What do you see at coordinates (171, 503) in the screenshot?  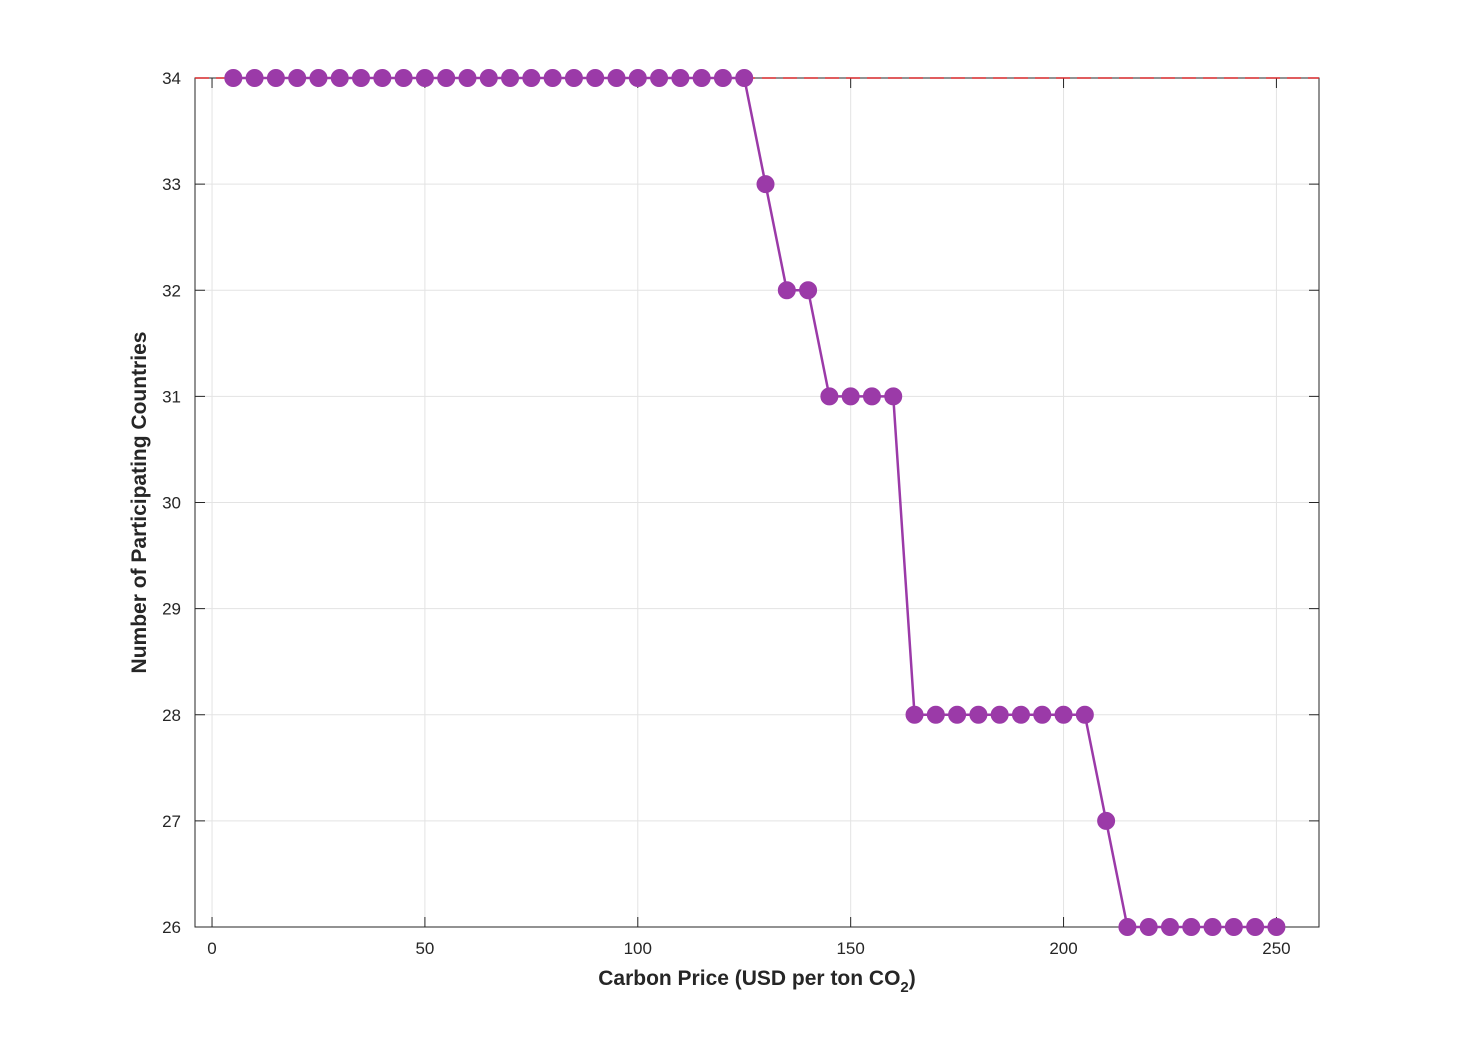 I see `y-tick-label: 30` at bounding box center [171, 503].